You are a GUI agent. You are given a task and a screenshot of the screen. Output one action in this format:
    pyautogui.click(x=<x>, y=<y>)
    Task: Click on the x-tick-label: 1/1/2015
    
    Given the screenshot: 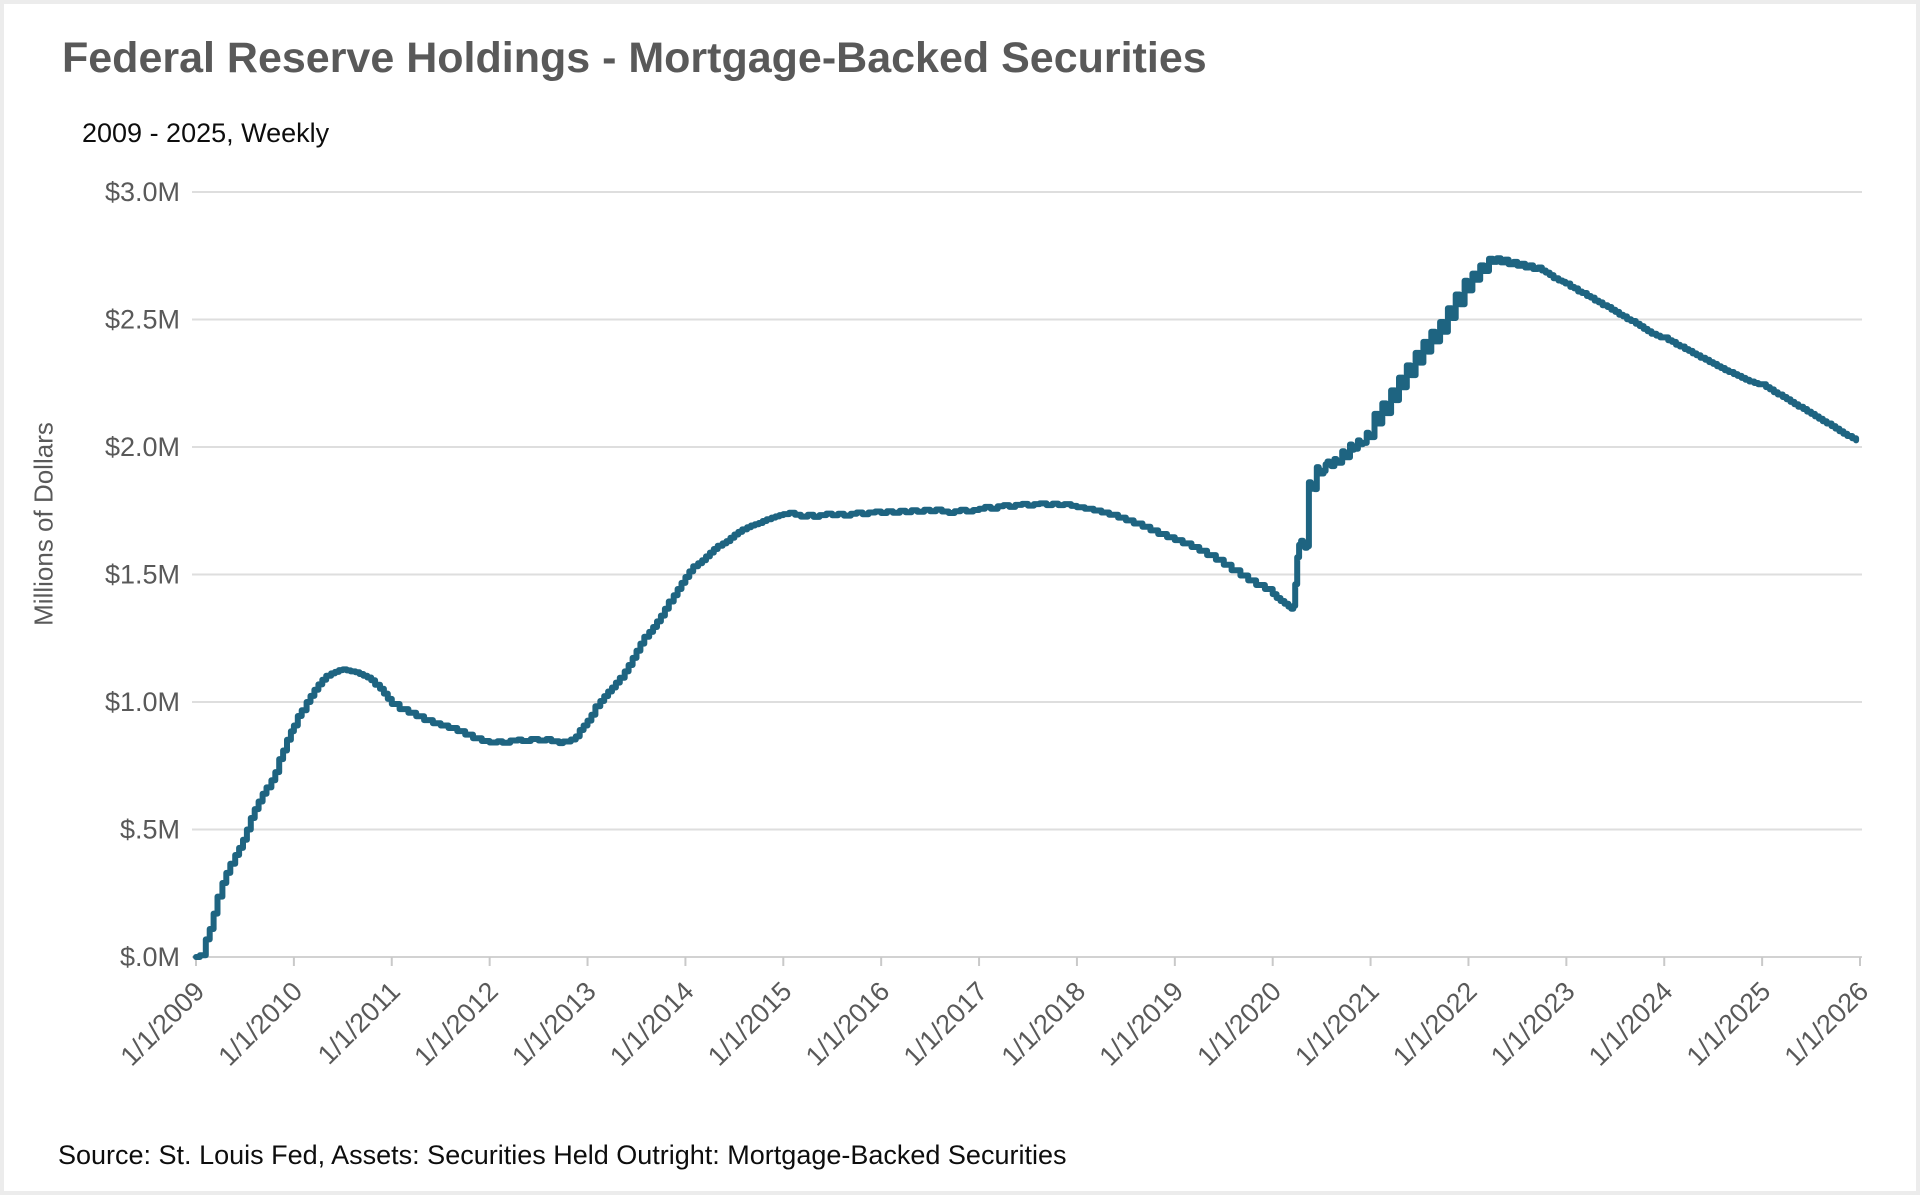 What is the action you would take?
    pyautogui.click(x=750, y=1024)
    